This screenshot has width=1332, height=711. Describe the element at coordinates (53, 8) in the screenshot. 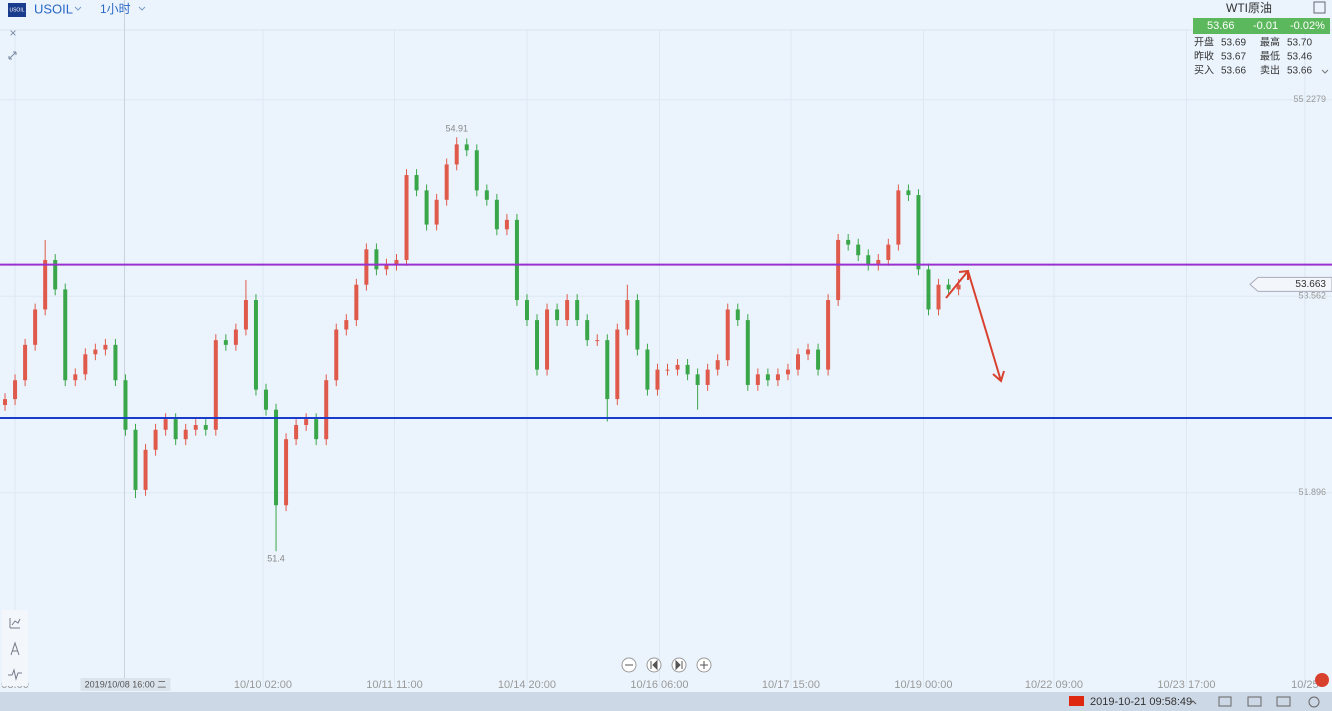

I see `symbol: USOIL` at that location.